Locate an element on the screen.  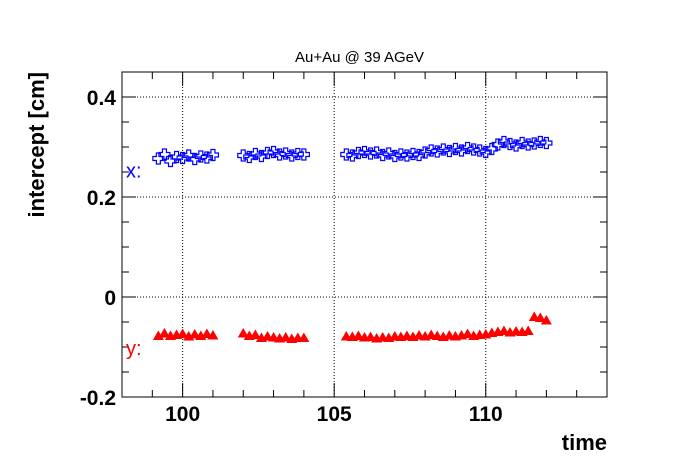
y-tick-label: 0.4 is located at coordinates (102, 98).